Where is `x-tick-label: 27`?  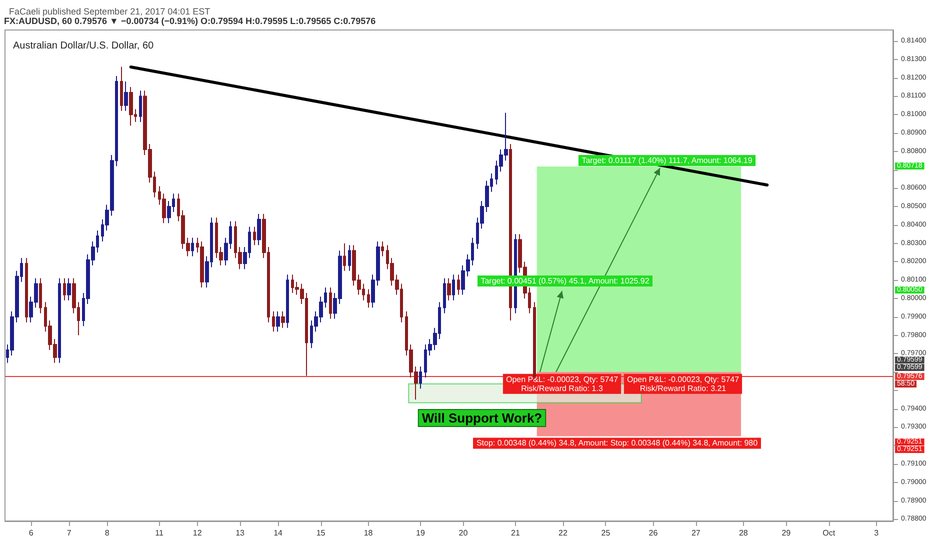
x-tick-label: 27 is located at coordinates (696, 533).